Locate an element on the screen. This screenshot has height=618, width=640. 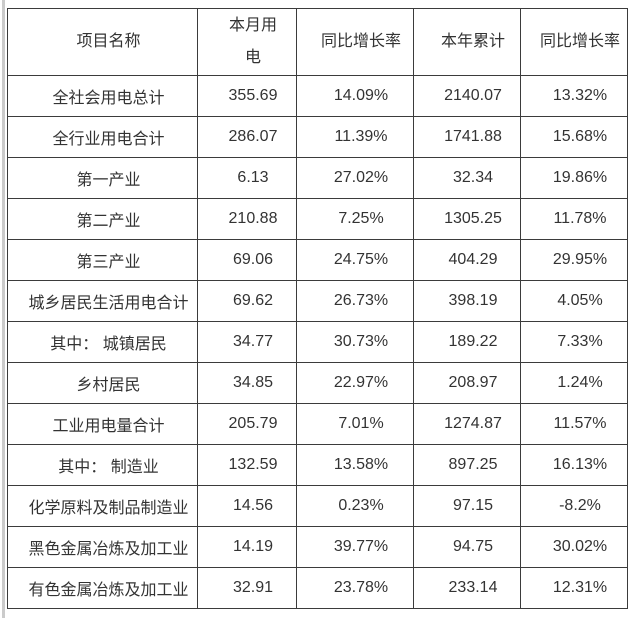
table-row: 城乡居民生活用电合计 69.62 26.73% 398.19 4.05% is located at coordinates (317, 301).